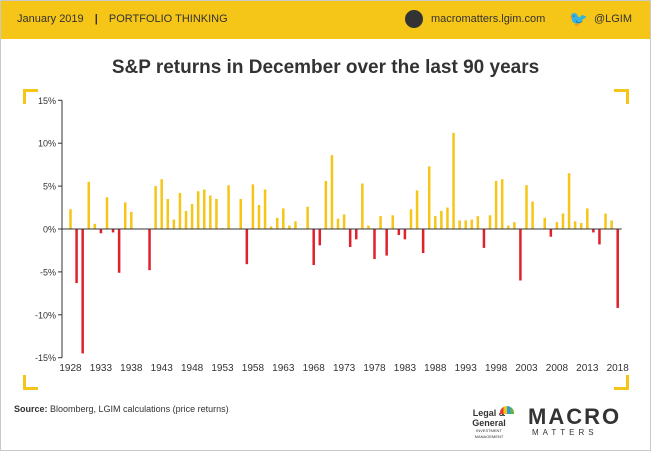 This screenshot has width=651, height=451. I want to click on bar-2001, so click(514, 225).